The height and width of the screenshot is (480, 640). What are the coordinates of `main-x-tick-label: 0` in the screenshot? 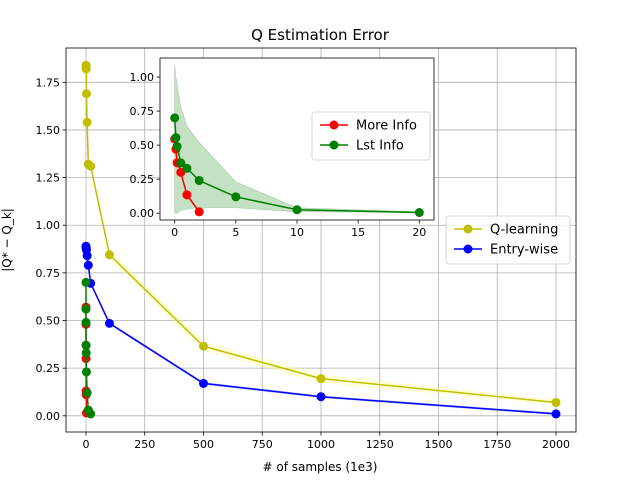 It's located at (85, 444).